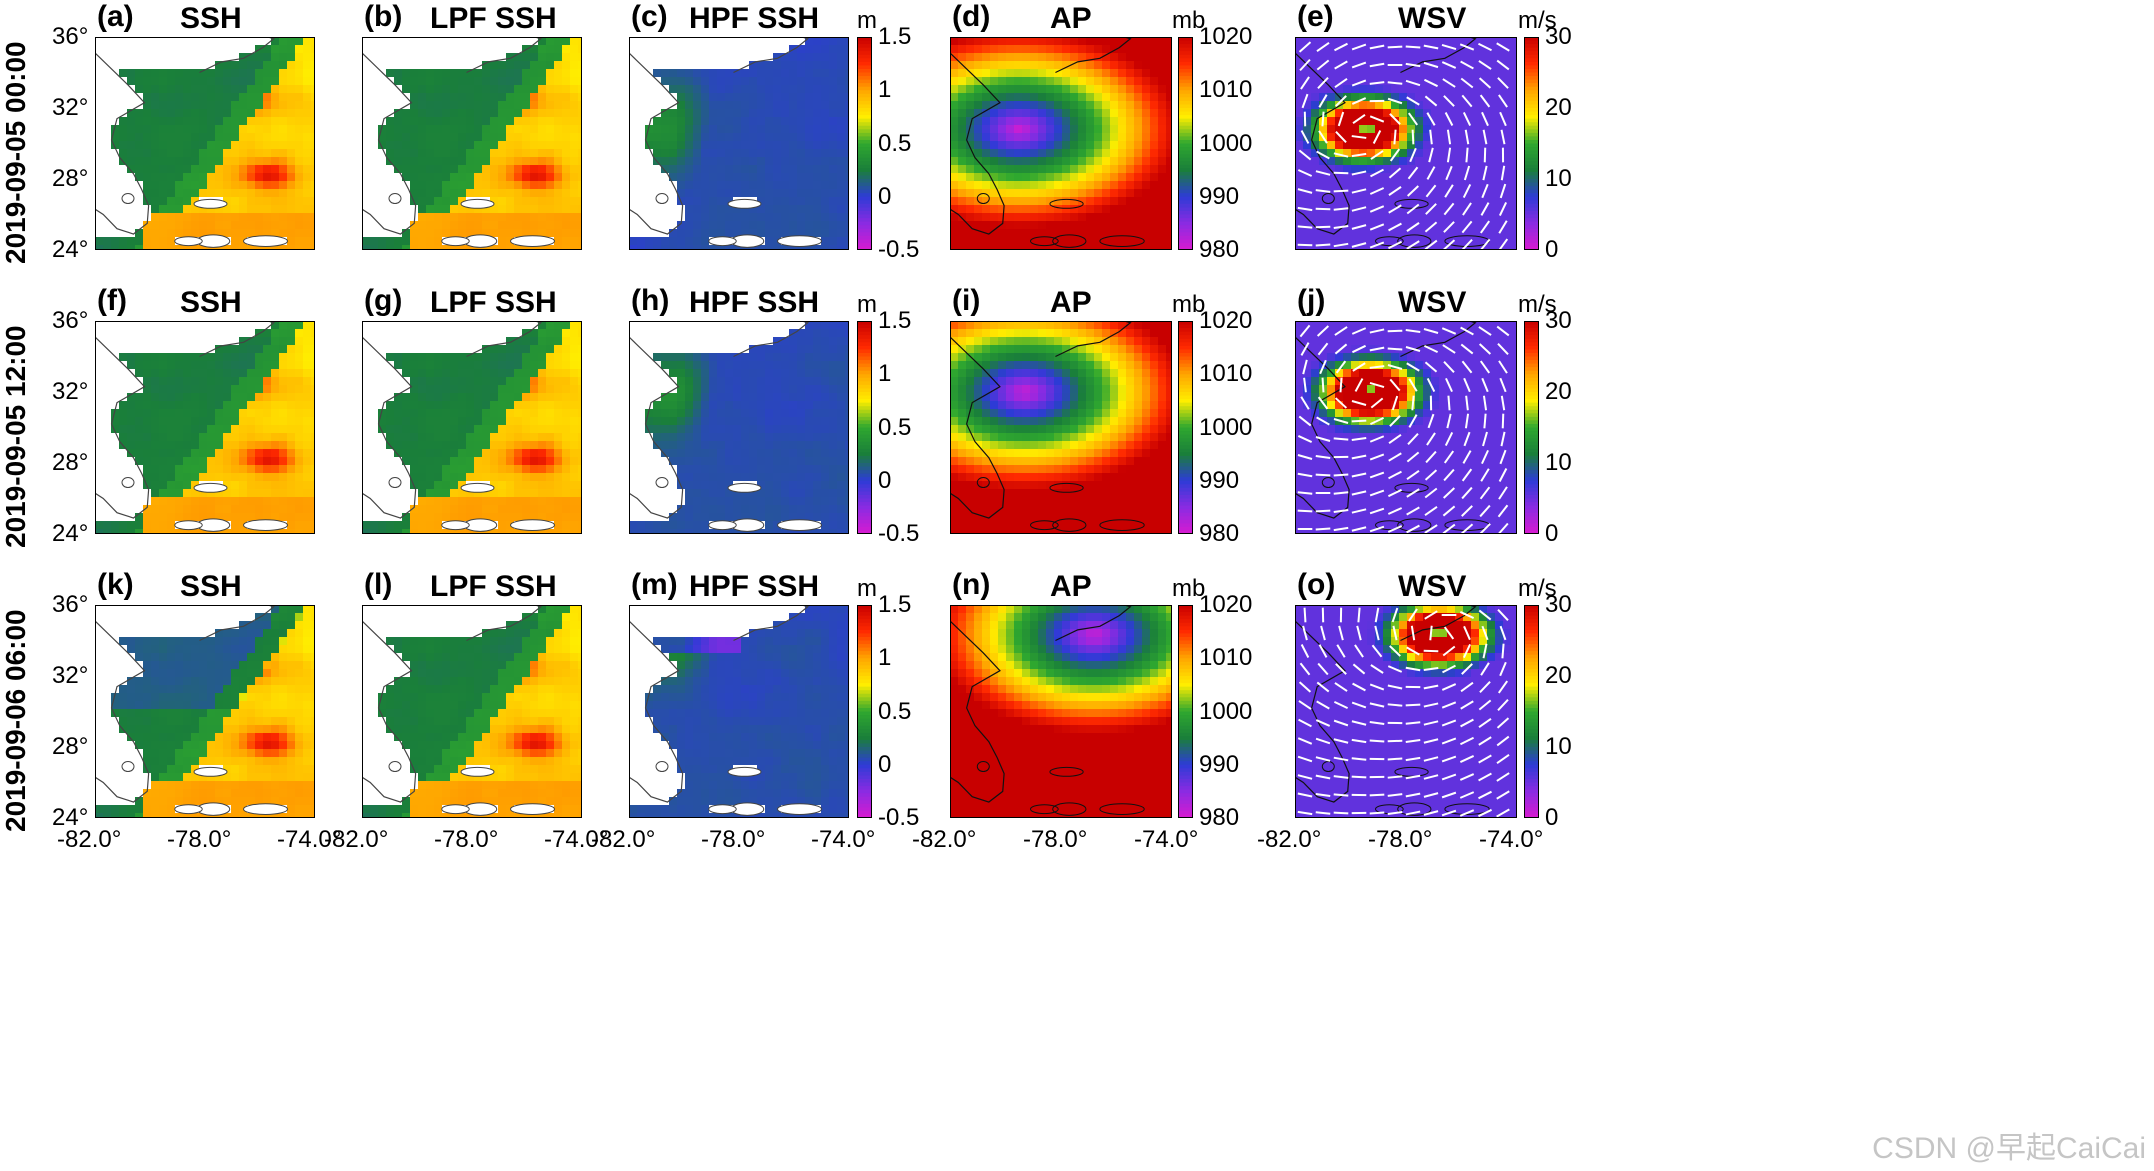 The height and width of the screenshot is (1171, 2154). What do you see at coordinates (899, 533) in the screenshot?
I see `colorbar-tick-label: -0.5` at bounding box center [899, 533].